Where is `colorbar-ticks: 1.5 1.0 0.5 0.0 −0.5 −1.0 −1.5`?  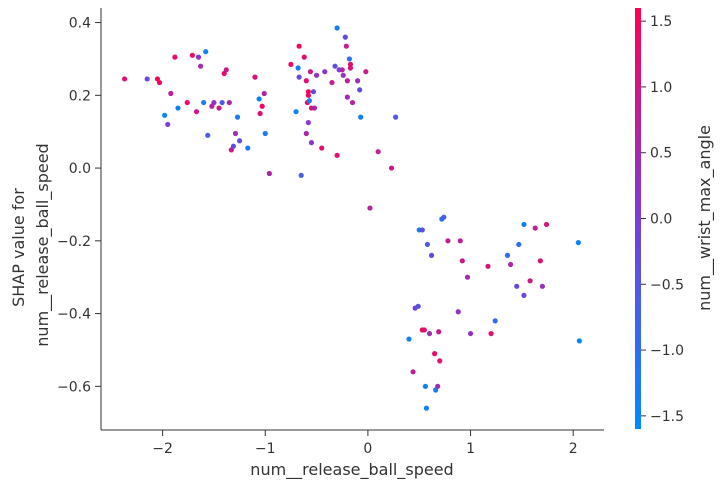
colorbar-ticks: 1.5 1.0 0.5 0.0 −0.5 −1.0 −1.5 is located at coordinates (662, 219).